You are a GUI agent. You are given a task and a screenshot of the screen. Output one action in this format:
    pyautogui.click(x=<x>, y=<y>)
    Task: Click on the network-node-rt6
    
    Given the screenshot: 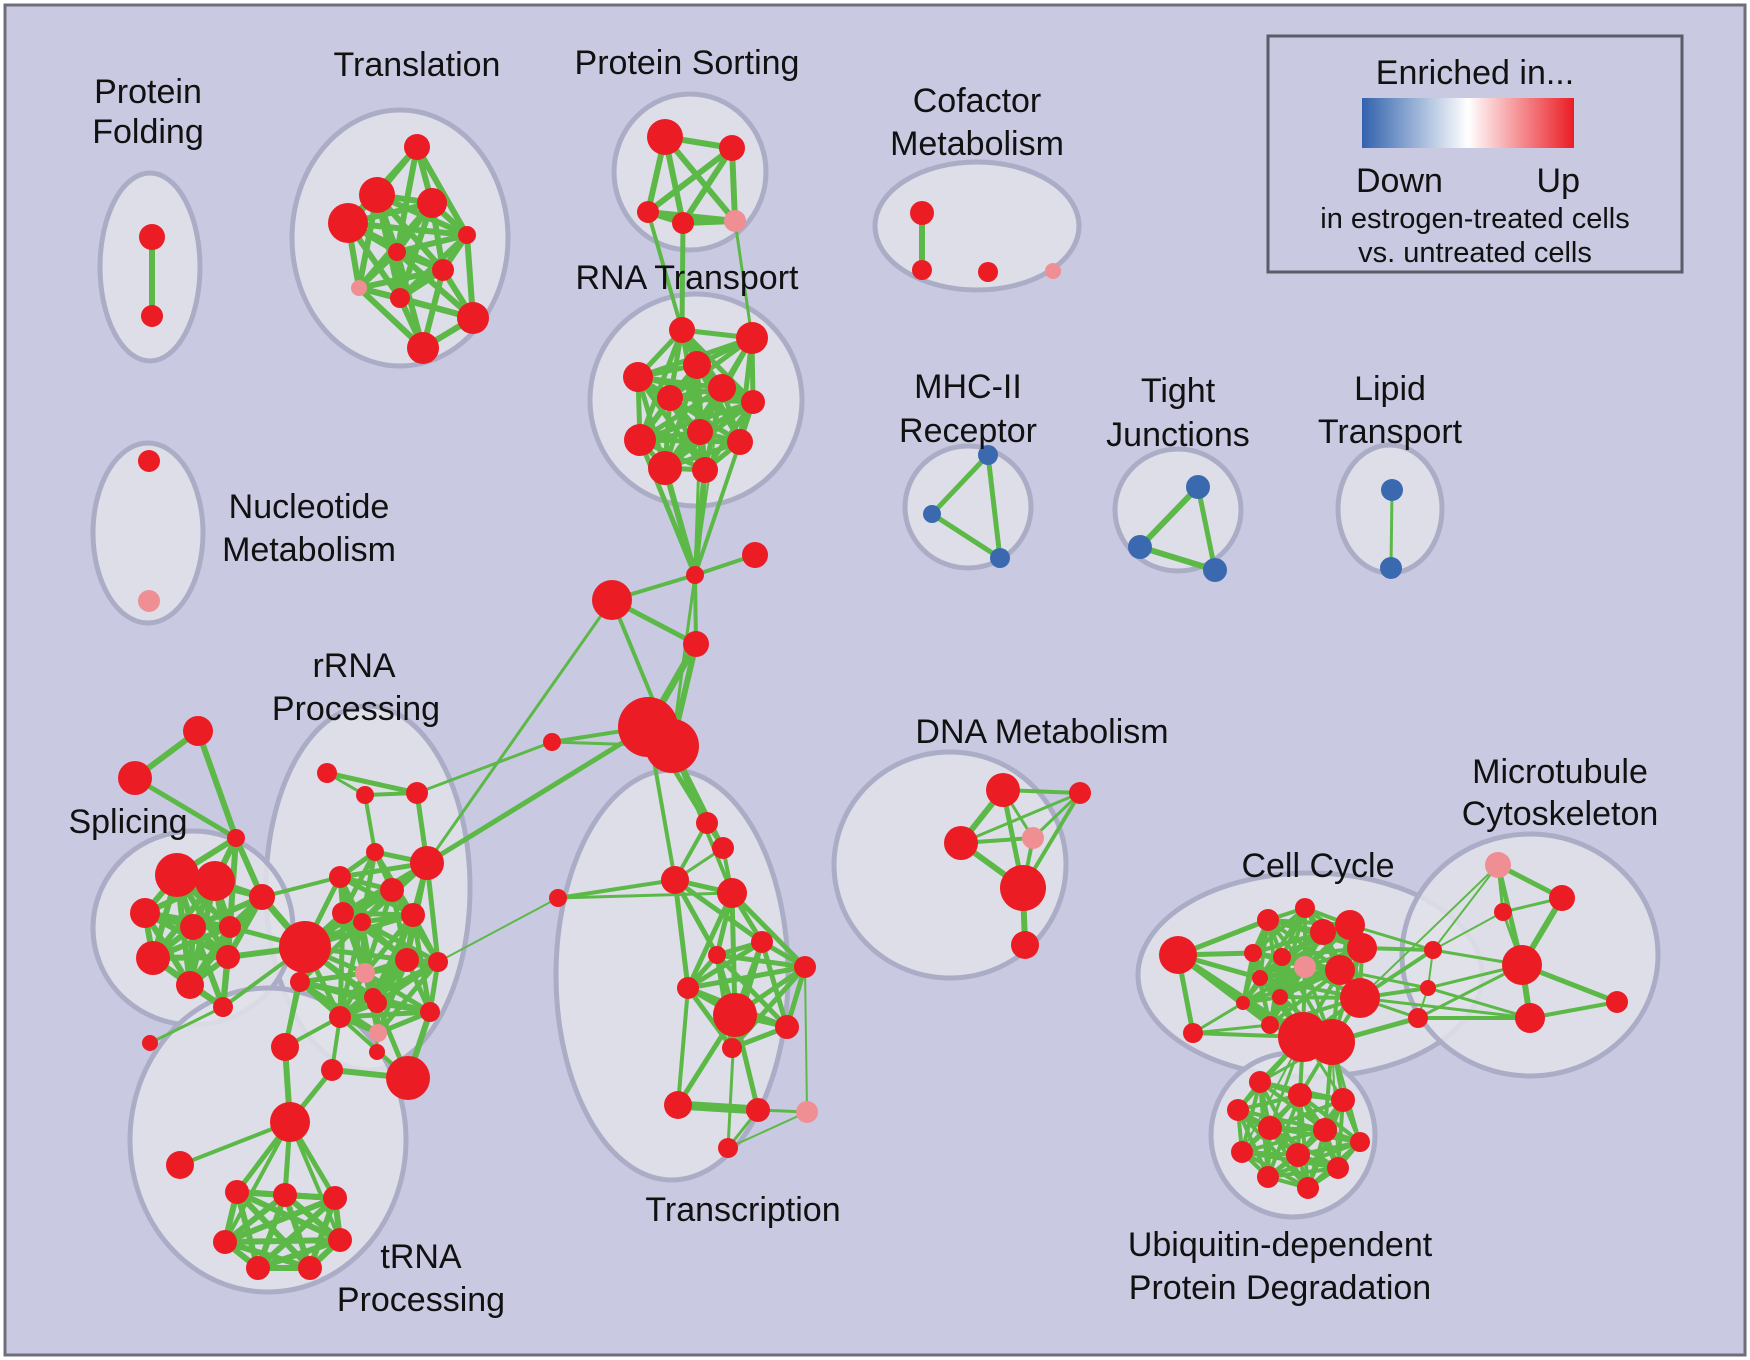 What is the action you would take?
    pyautogui.click(x=753, y=402)
    